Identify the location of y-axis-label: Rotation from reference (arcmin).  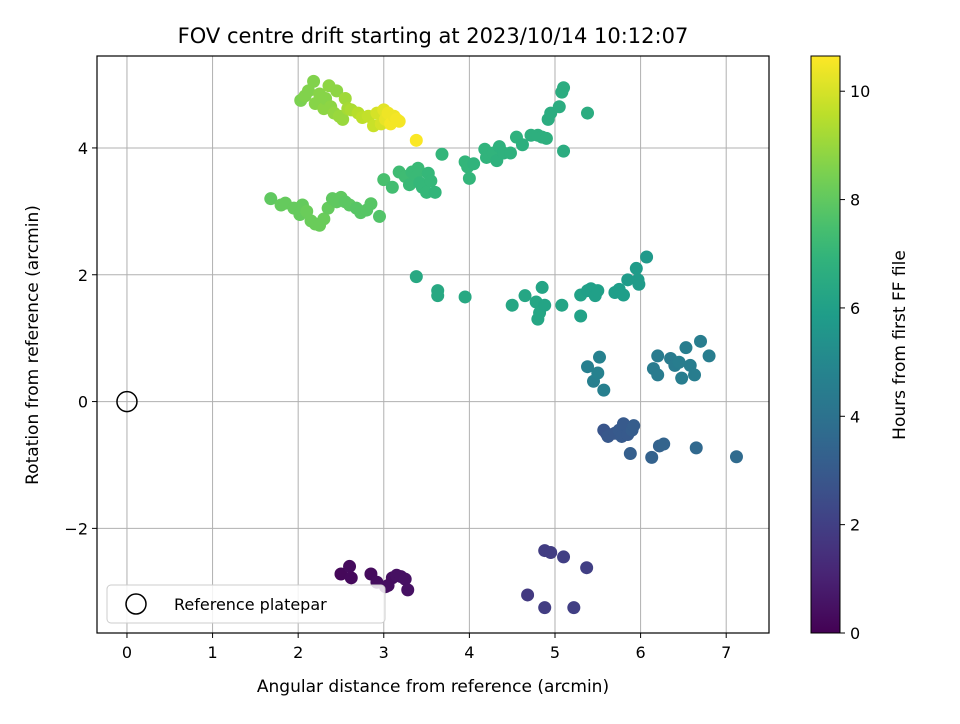
(33, 345).